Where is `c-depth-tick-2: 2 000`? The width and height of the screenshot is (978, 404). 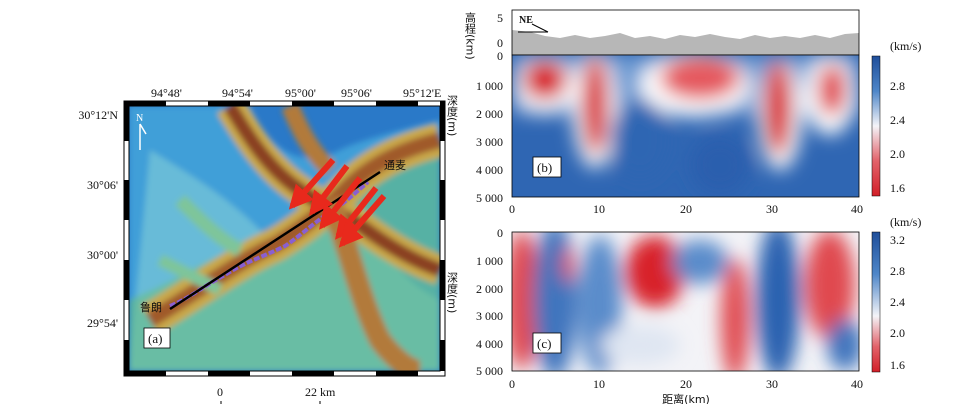 c-depth-tick-2: 2 000 is located at coordinates (489, 289).